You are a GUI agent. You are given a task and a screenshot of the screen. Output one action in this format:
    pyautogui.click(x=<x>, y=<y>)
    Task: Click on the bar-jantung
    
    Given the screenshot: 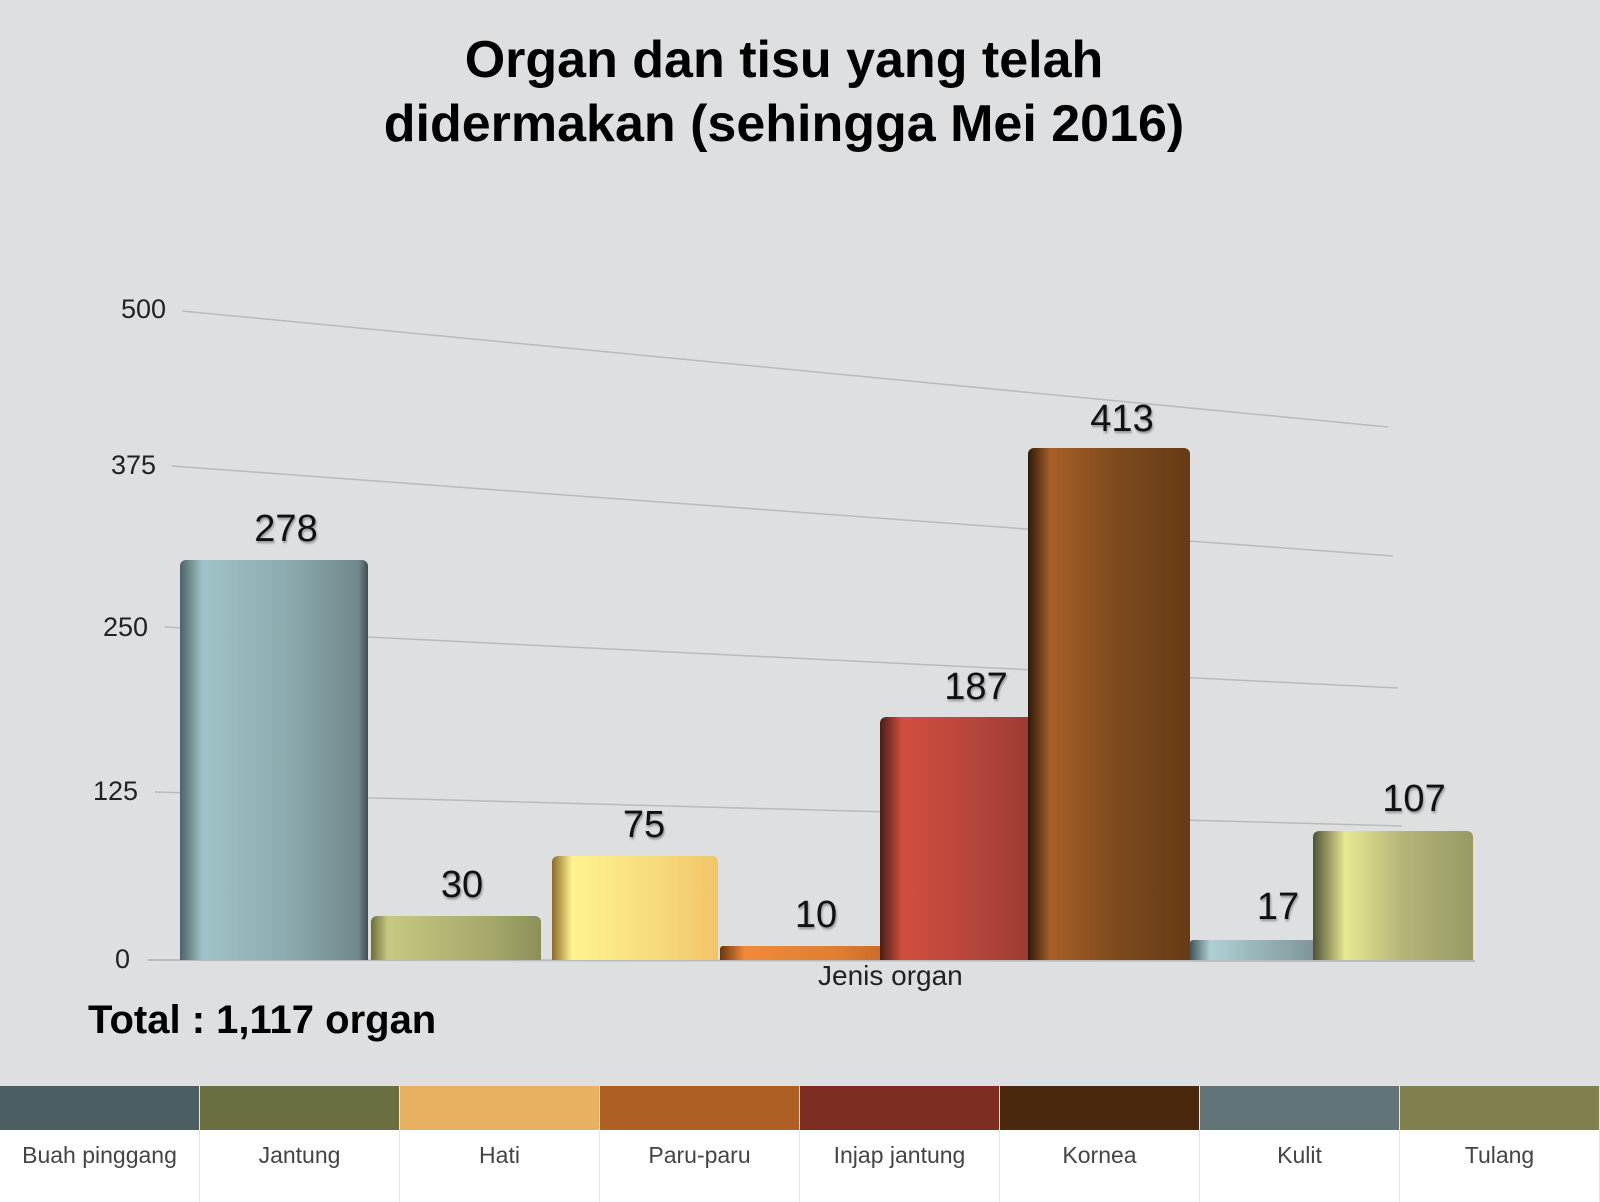 What is the action you would take?
    pyautogui.click(x=456, y=938)
    